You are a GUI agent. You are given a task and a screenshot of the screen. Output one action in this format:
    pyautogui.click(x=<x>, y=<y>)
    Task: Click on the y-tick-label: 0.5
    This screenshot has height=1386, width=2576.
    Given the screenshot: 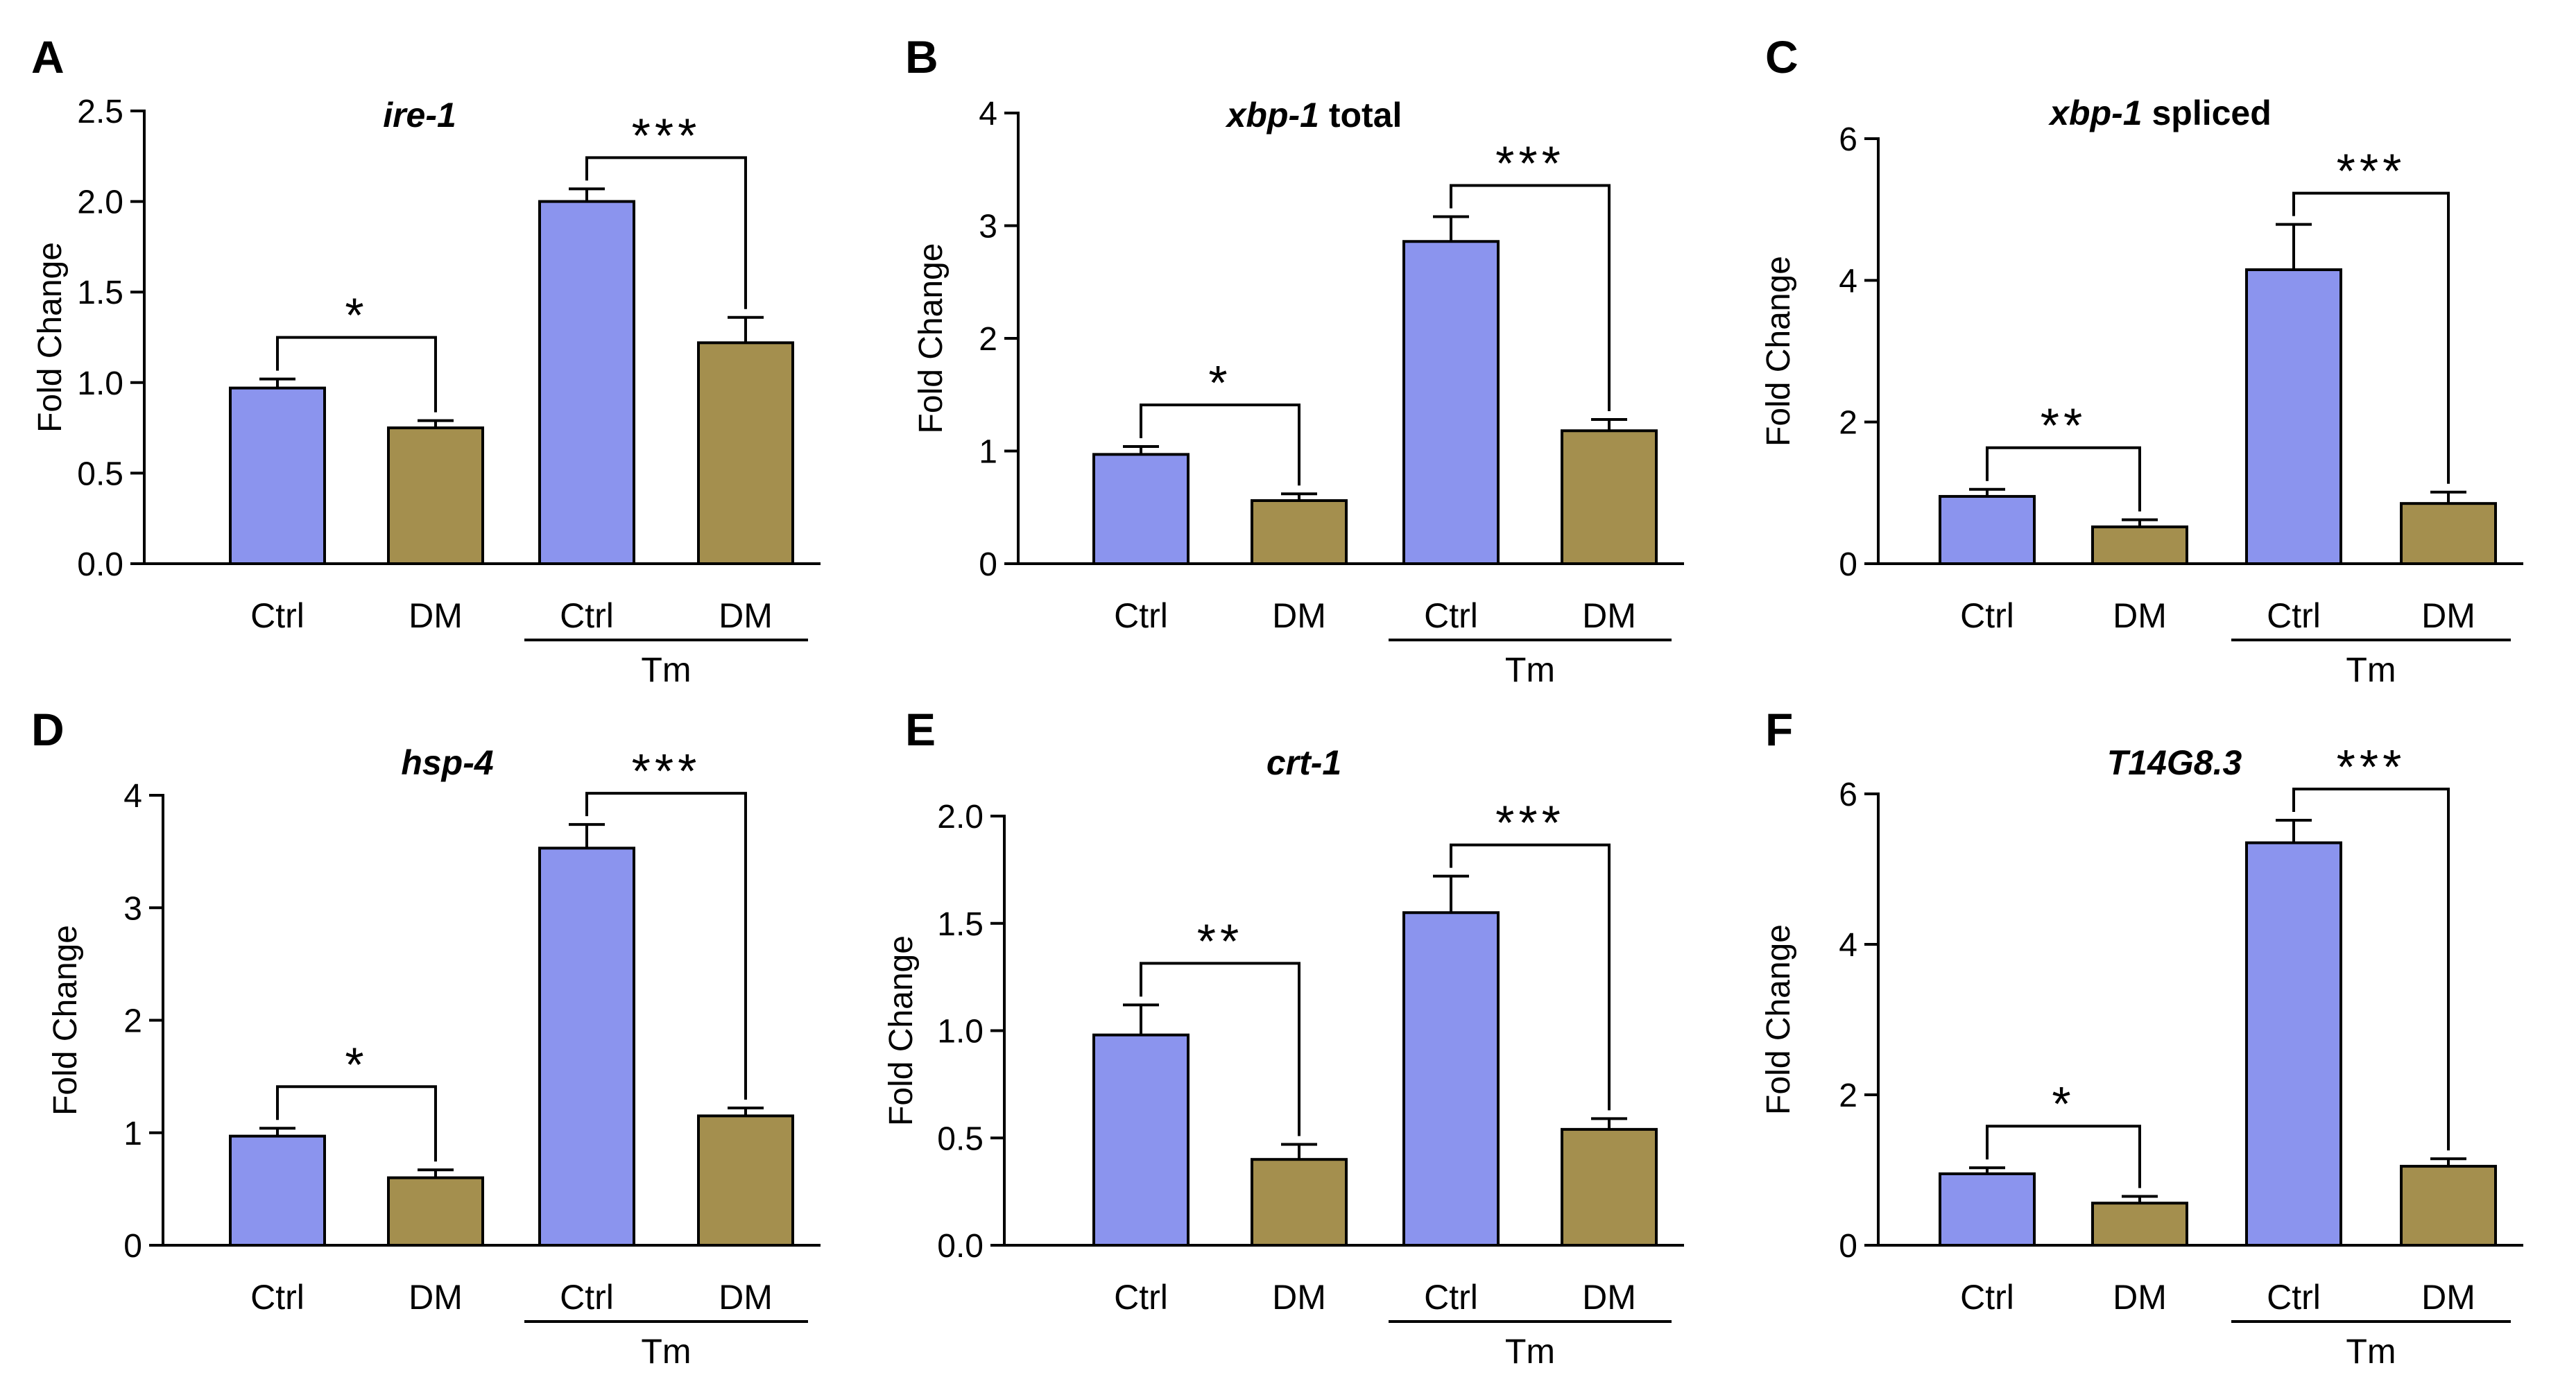 What is the action you would take?
    pyautogui.click(x=100, y=474)
    